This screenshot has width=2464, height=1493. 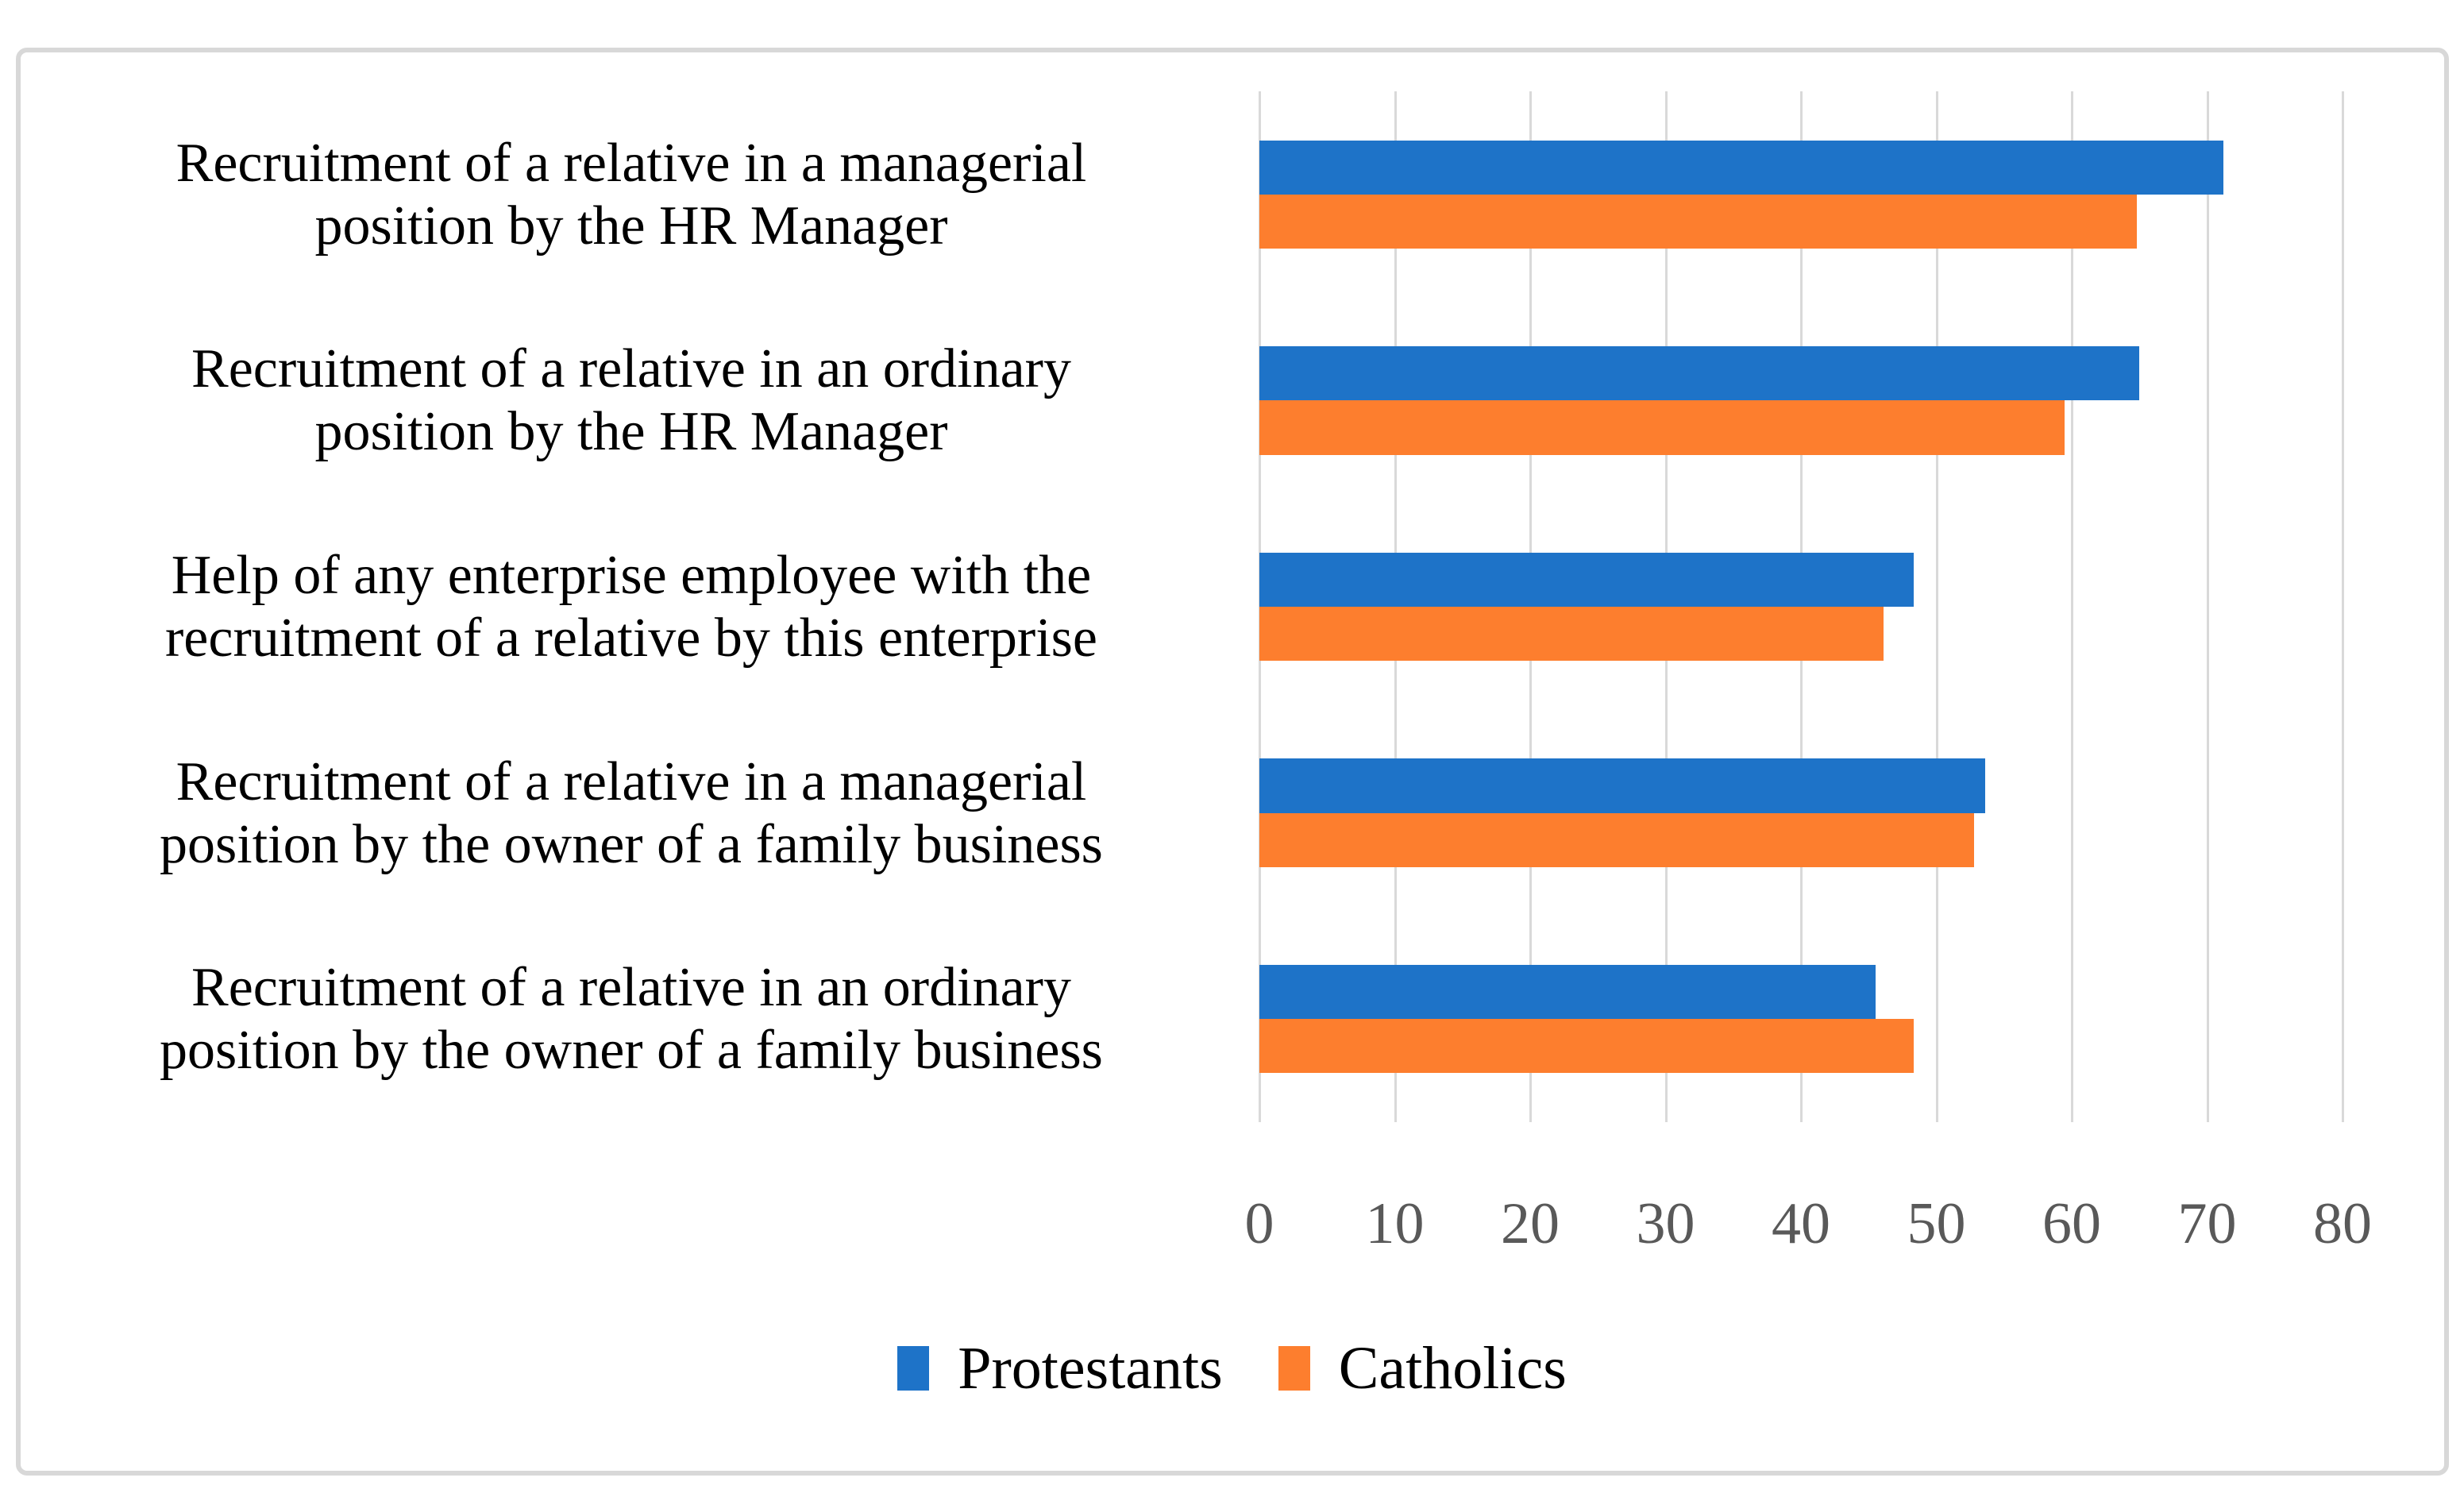 I want to click on x-axis-tick-label: 20, so click(x=1530, y=1223).